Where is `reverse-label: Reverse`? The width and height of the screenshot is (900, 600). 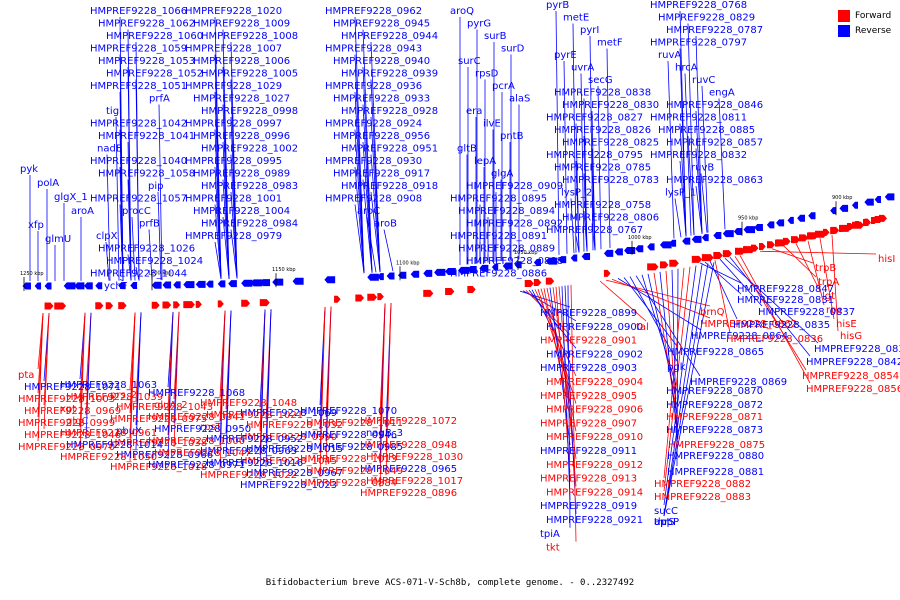
reverse-label: Reverse is located at coordinates (873, 30).